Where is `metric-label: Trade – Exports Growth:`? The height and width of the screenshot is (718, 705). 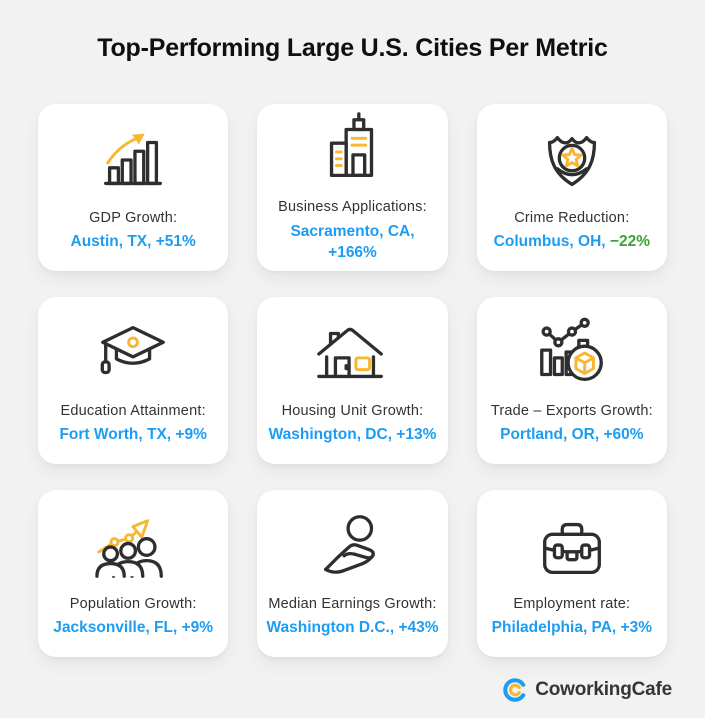
metric-label: Trade – Exports Growth: is located at coordinates (571, 410).